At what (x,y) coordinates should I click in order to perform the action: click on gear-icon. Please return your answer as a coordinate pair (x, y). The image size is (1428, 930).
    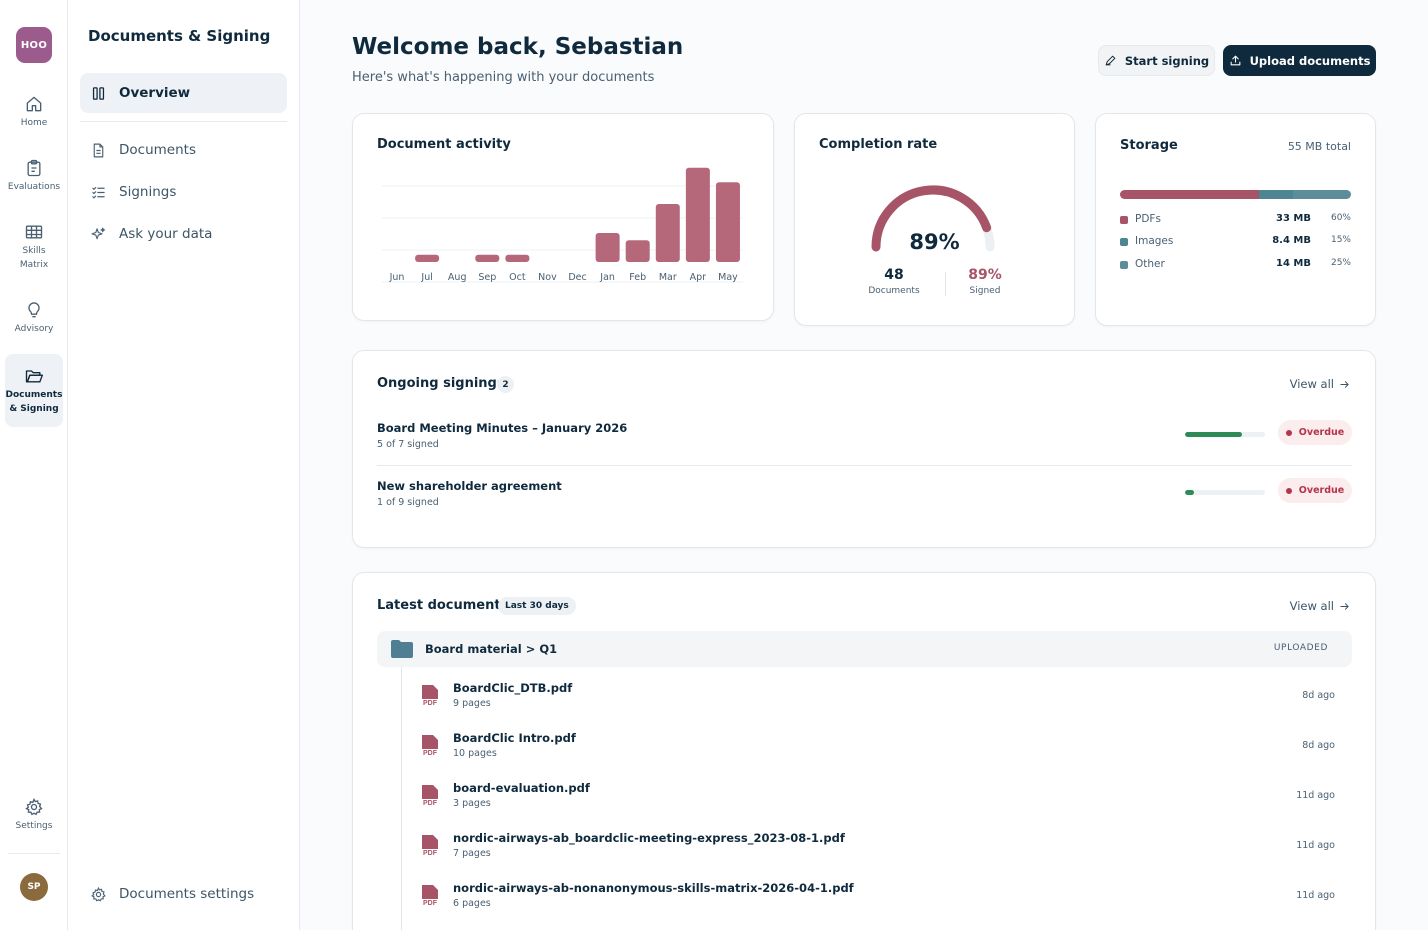
    Looking at the image, I should click on (34, 807).